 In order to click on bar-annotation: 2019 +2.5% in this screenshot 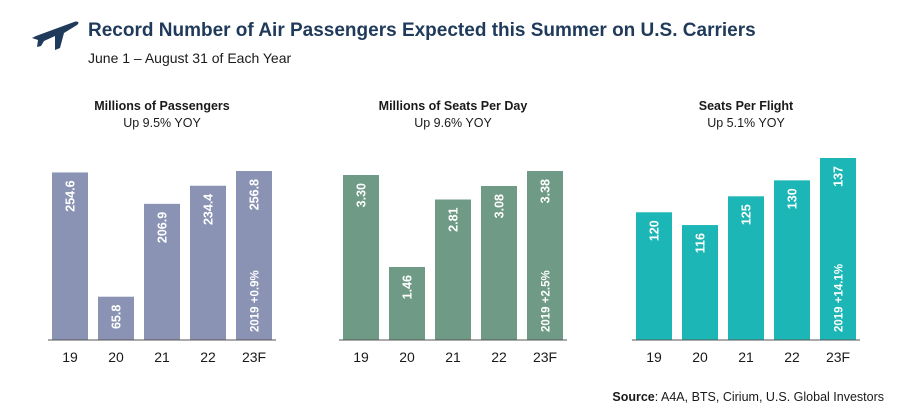, I will do `click(547, 301)`.